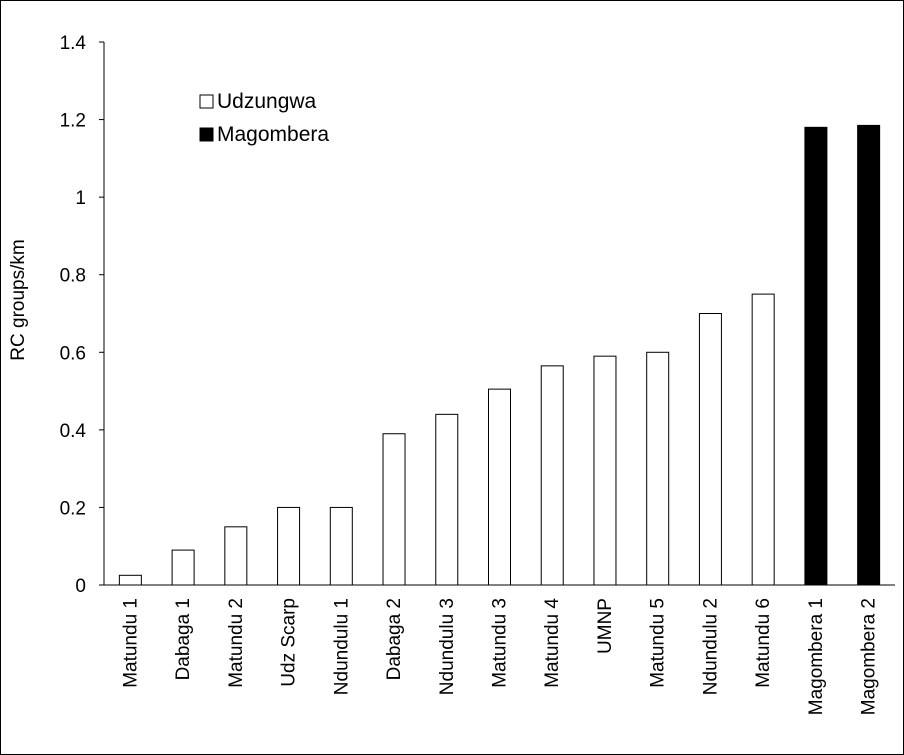  Describe the element at coordinates (267, 101) in the screenshot. I see `legend-label-udzungwa: Udzungwa` at that location.